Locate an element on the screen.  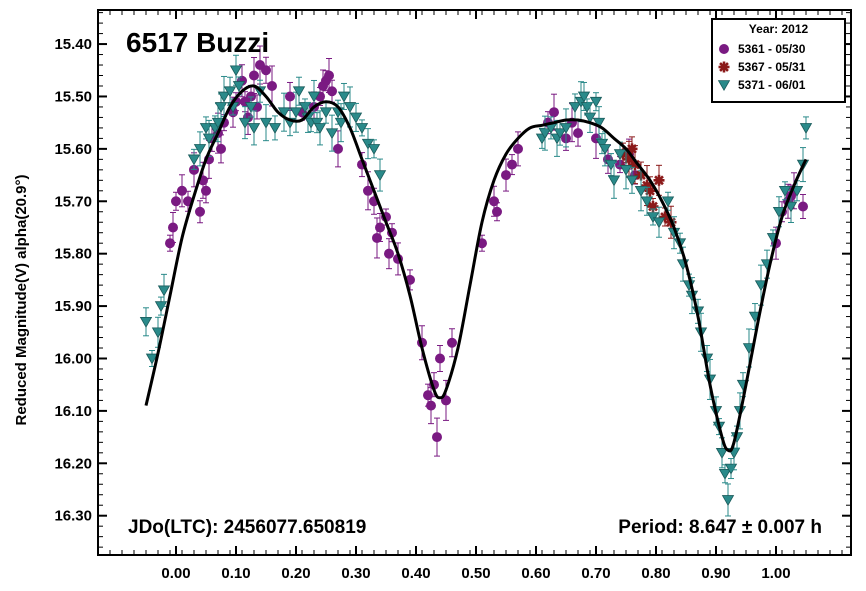
y-tick-label: 15.70 is located at coordinates (73, 201).